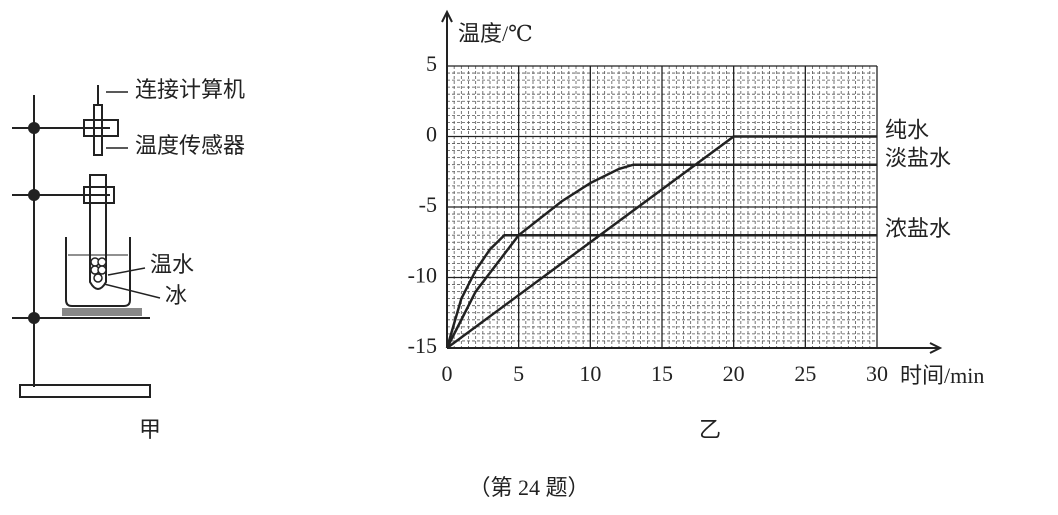  What do you see at coordinates (695, 348) in the screenshot?
I see `x-axis` at bounding box center [695, 348].